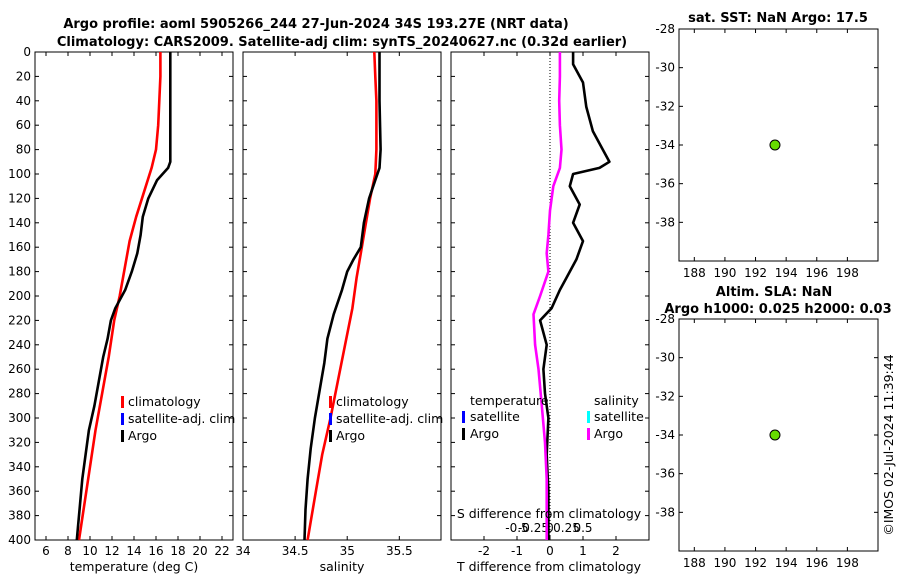 The image size is (900, 580). Describe the element at coordinates (372, 401) in the screenshot. I see `legend-label-climatology: climatology` at that location.